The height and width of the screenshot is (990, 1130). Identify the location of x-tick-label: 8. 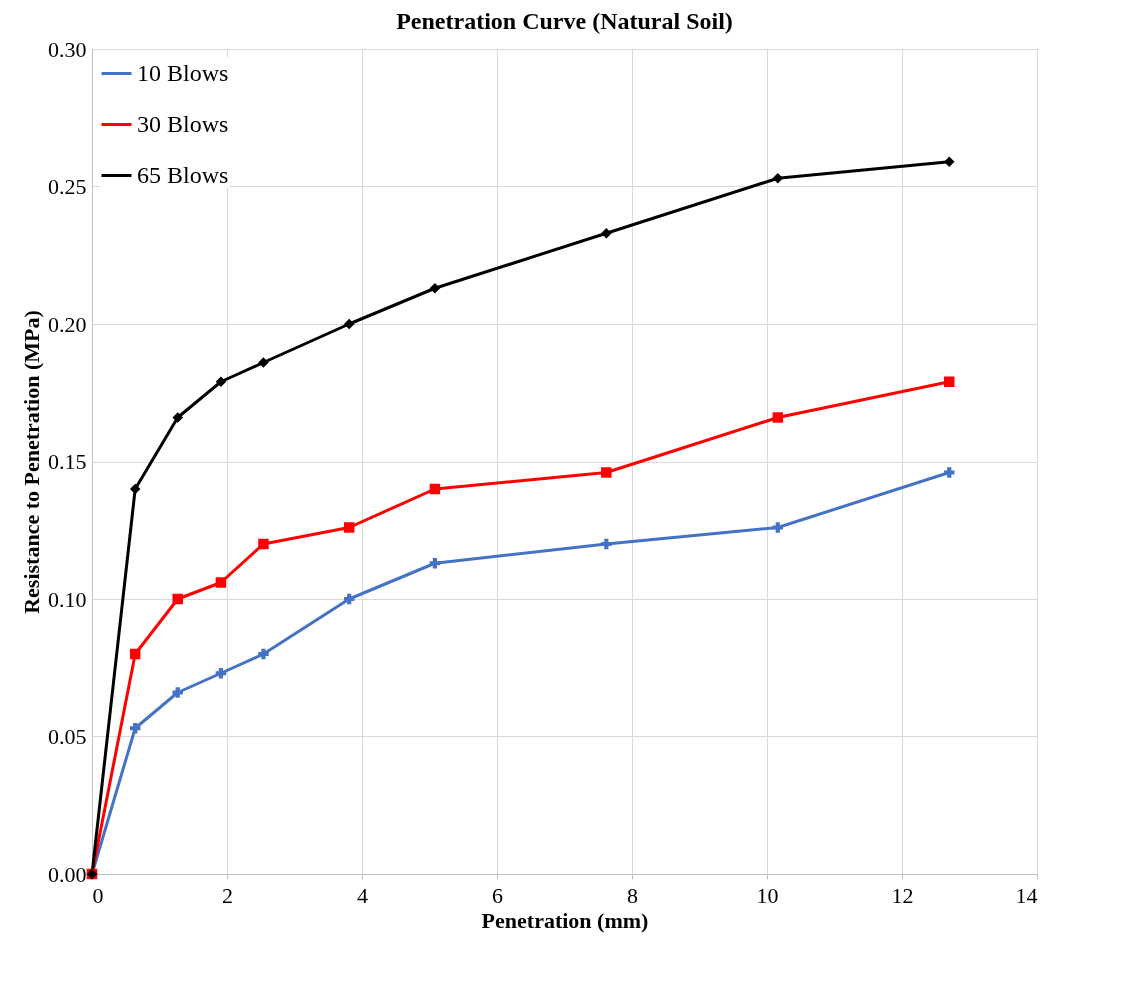
(632, 895).